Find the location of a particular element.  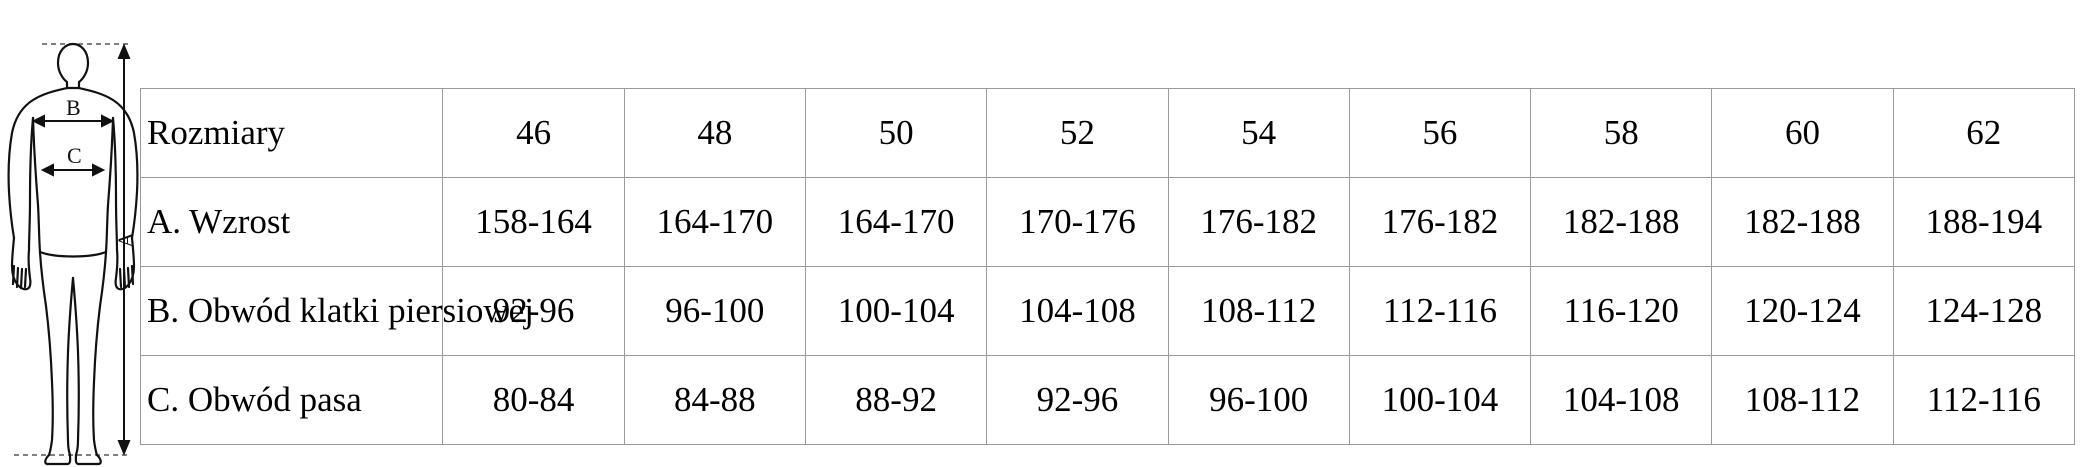

cell-klatka-46: 92-96 is located at coordinates (533, 311).